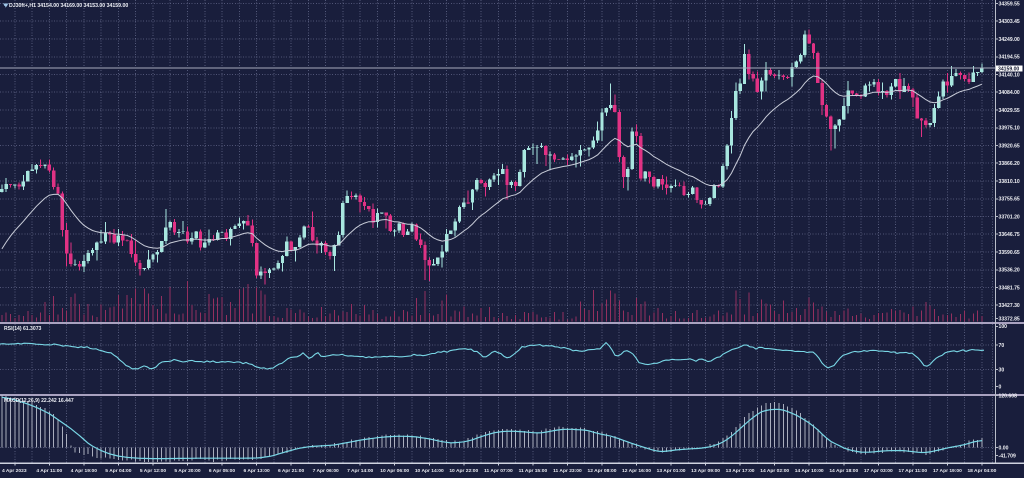  I want to click on svg-text: 10 Apr 22:00, so click(463, 471).